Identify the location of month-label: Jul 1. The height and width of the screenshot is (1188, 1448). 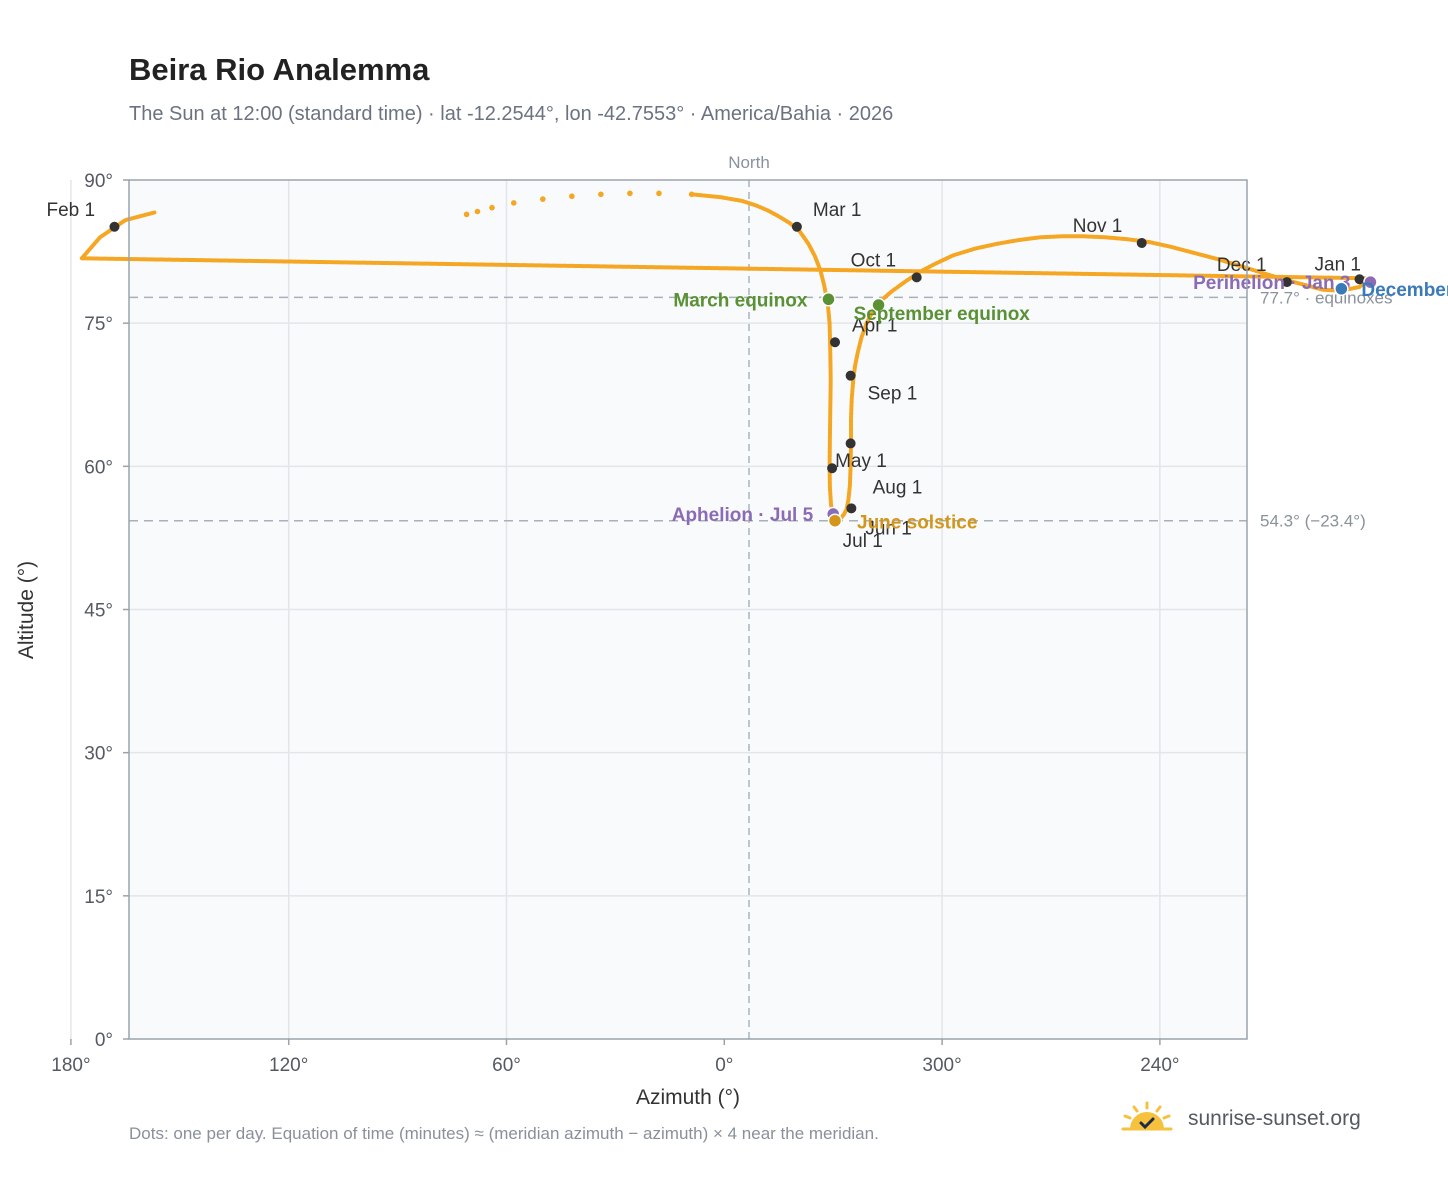
(863, 541).